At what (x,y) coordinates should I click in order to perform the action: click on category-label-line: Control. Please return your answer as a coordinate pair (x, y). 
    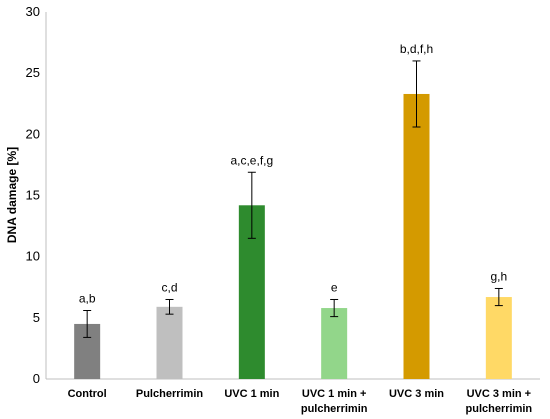
    Looking at the image, I should click on (87, 394).